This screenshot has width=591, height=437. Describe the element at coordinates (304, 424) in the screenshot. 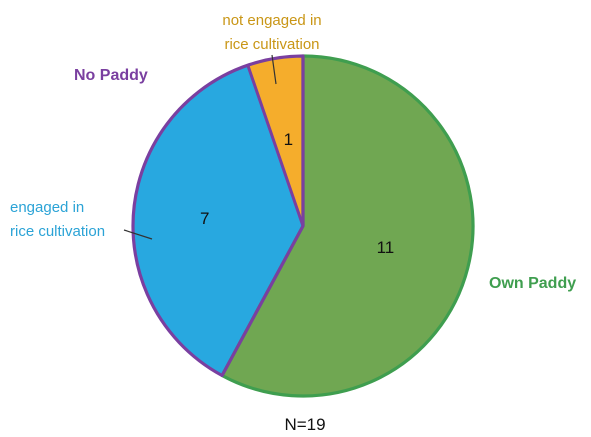

I see `total-count-label: N=19` at that location.